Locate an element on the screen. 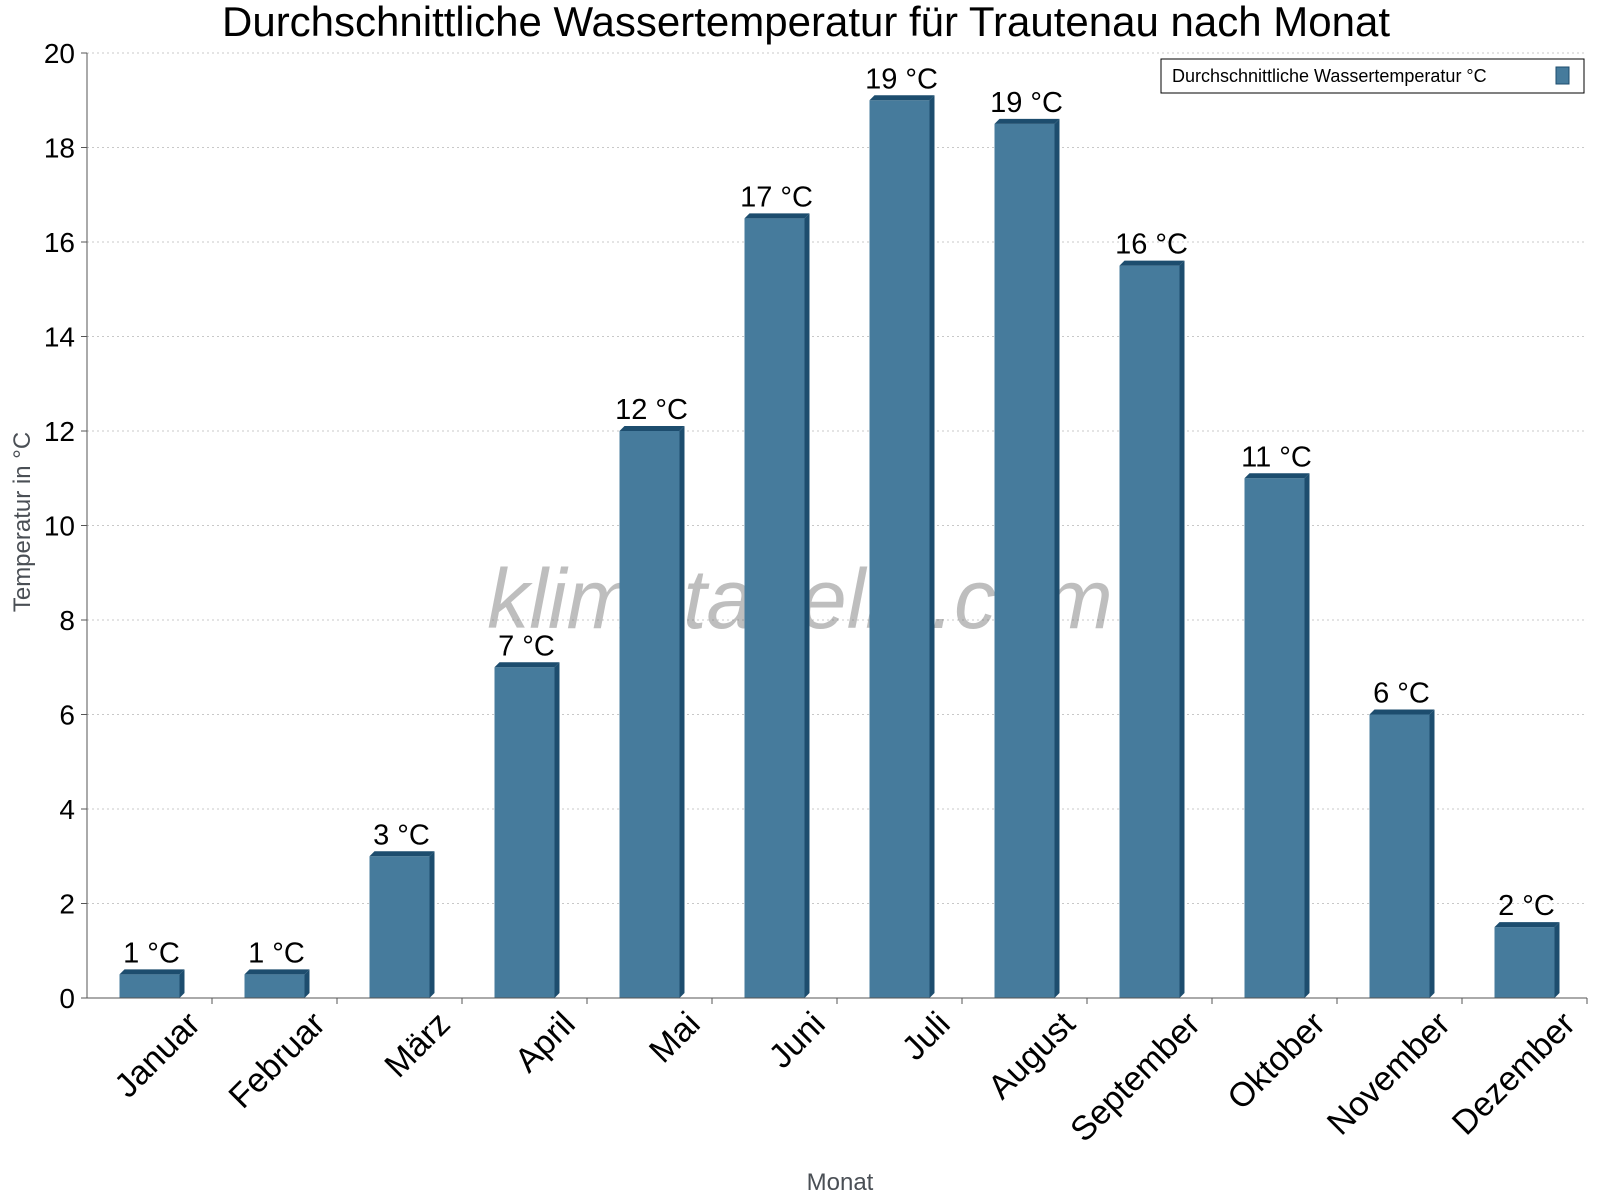 The image size is (1600, 1200). x-tick-label: Mai is located at coordinates (675, 1038).